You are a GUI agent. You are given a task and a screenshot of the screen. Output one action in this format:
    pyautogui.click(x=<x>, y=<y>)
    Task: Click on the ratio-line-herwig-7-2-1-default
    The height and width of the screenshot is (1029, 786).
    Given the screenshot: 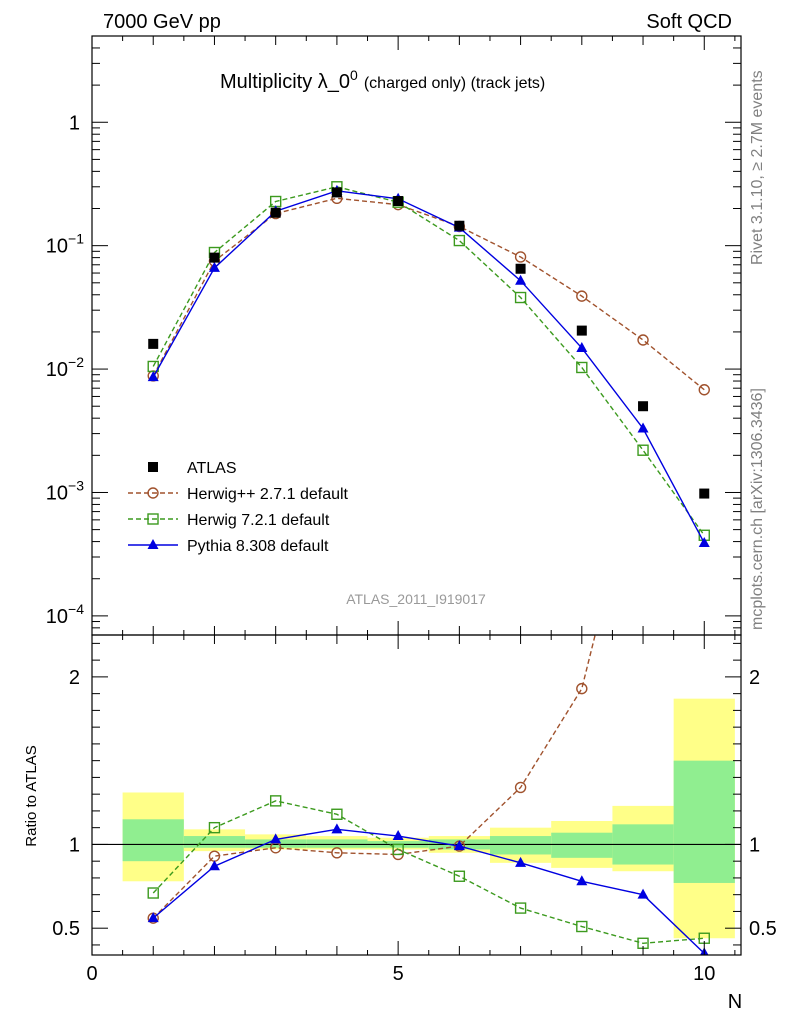 What is the action you would take?
    pyautogui.click(x=428, y=872)
    